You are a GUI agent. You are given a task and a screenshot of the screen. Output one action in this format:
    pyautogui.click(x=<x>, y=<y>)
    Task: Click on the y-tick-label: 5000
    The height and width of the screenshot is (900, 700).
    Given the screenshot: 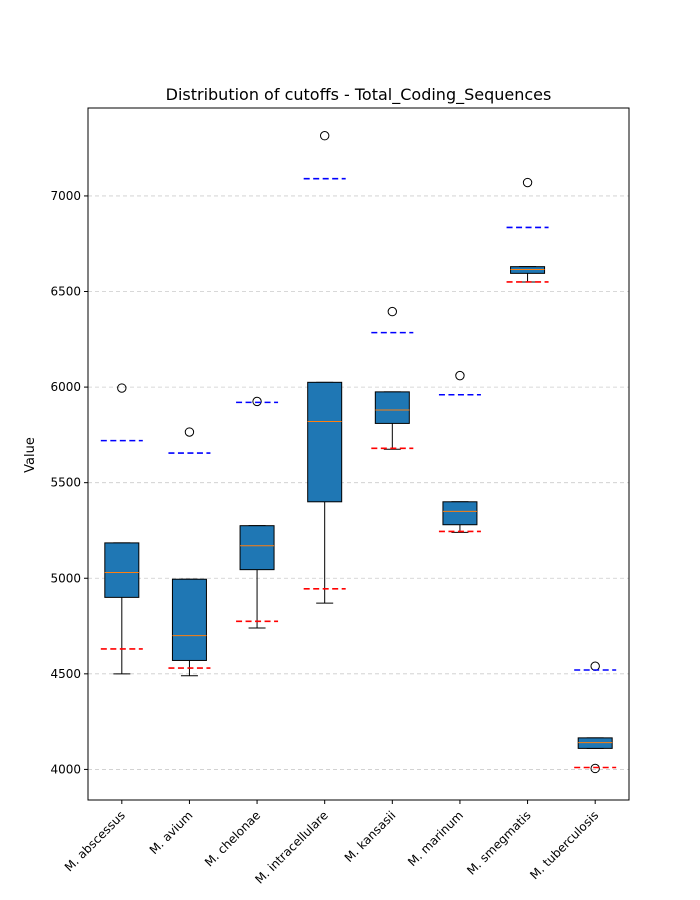 What is the action you would take?
    pyautogui.click(x=65, y=578)
    